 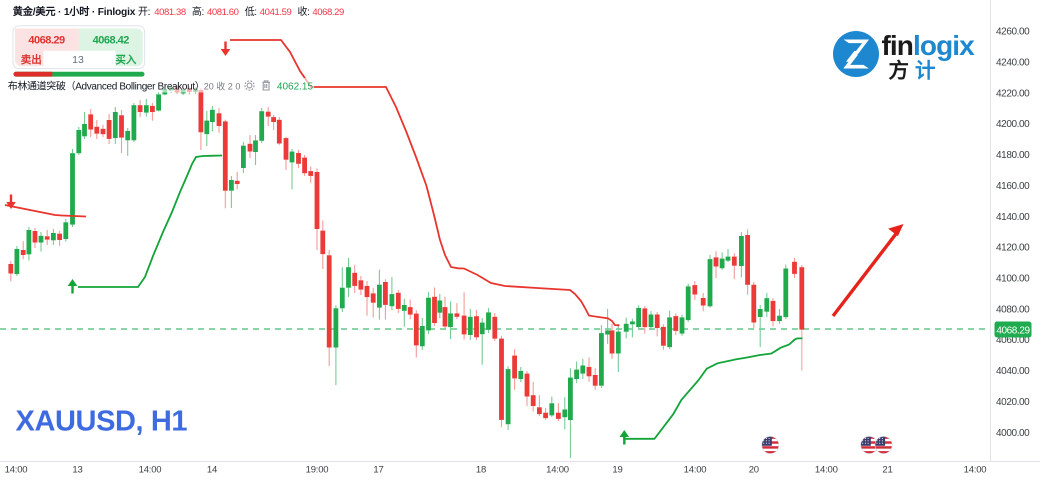 What do you see at coordinates (1013, 402) in the screenshot?
I see `svg-text: 4020.00` at bounding box center [1013, 402].